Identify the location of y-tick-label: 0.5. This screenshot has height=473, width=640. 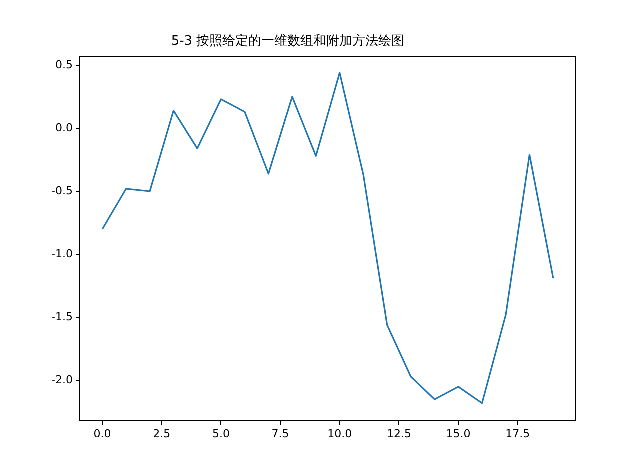
(64, 65).